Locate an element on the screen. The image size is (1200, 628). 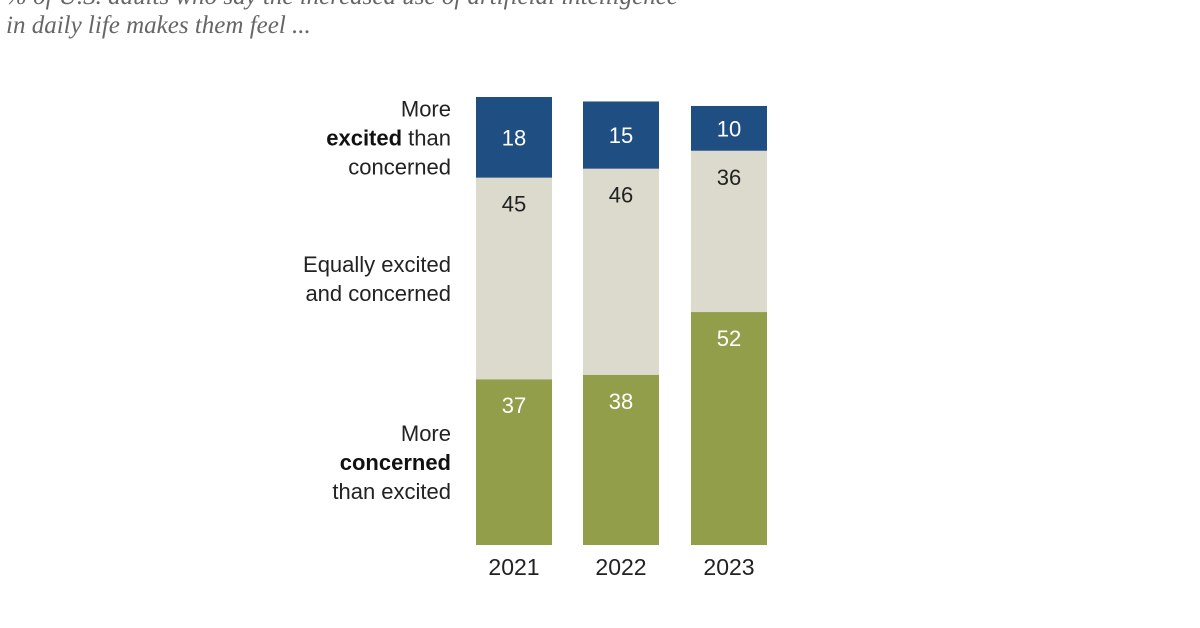
x-tick-label-2023: 2023 is located at coordinates (728, 567).